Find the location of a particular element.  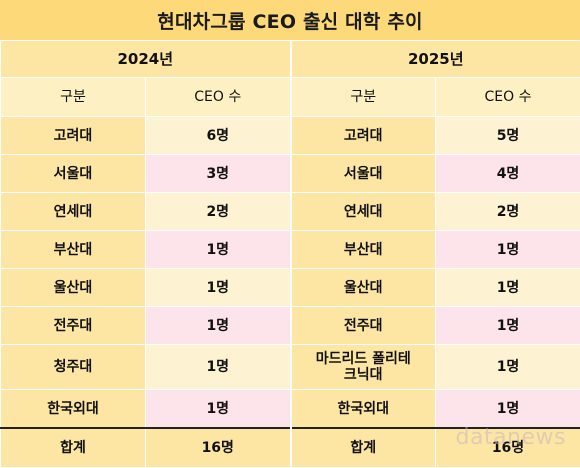

column-header-row: 구분 CEO 수 구분 CEO 수 is located at coordinates (290, 97).